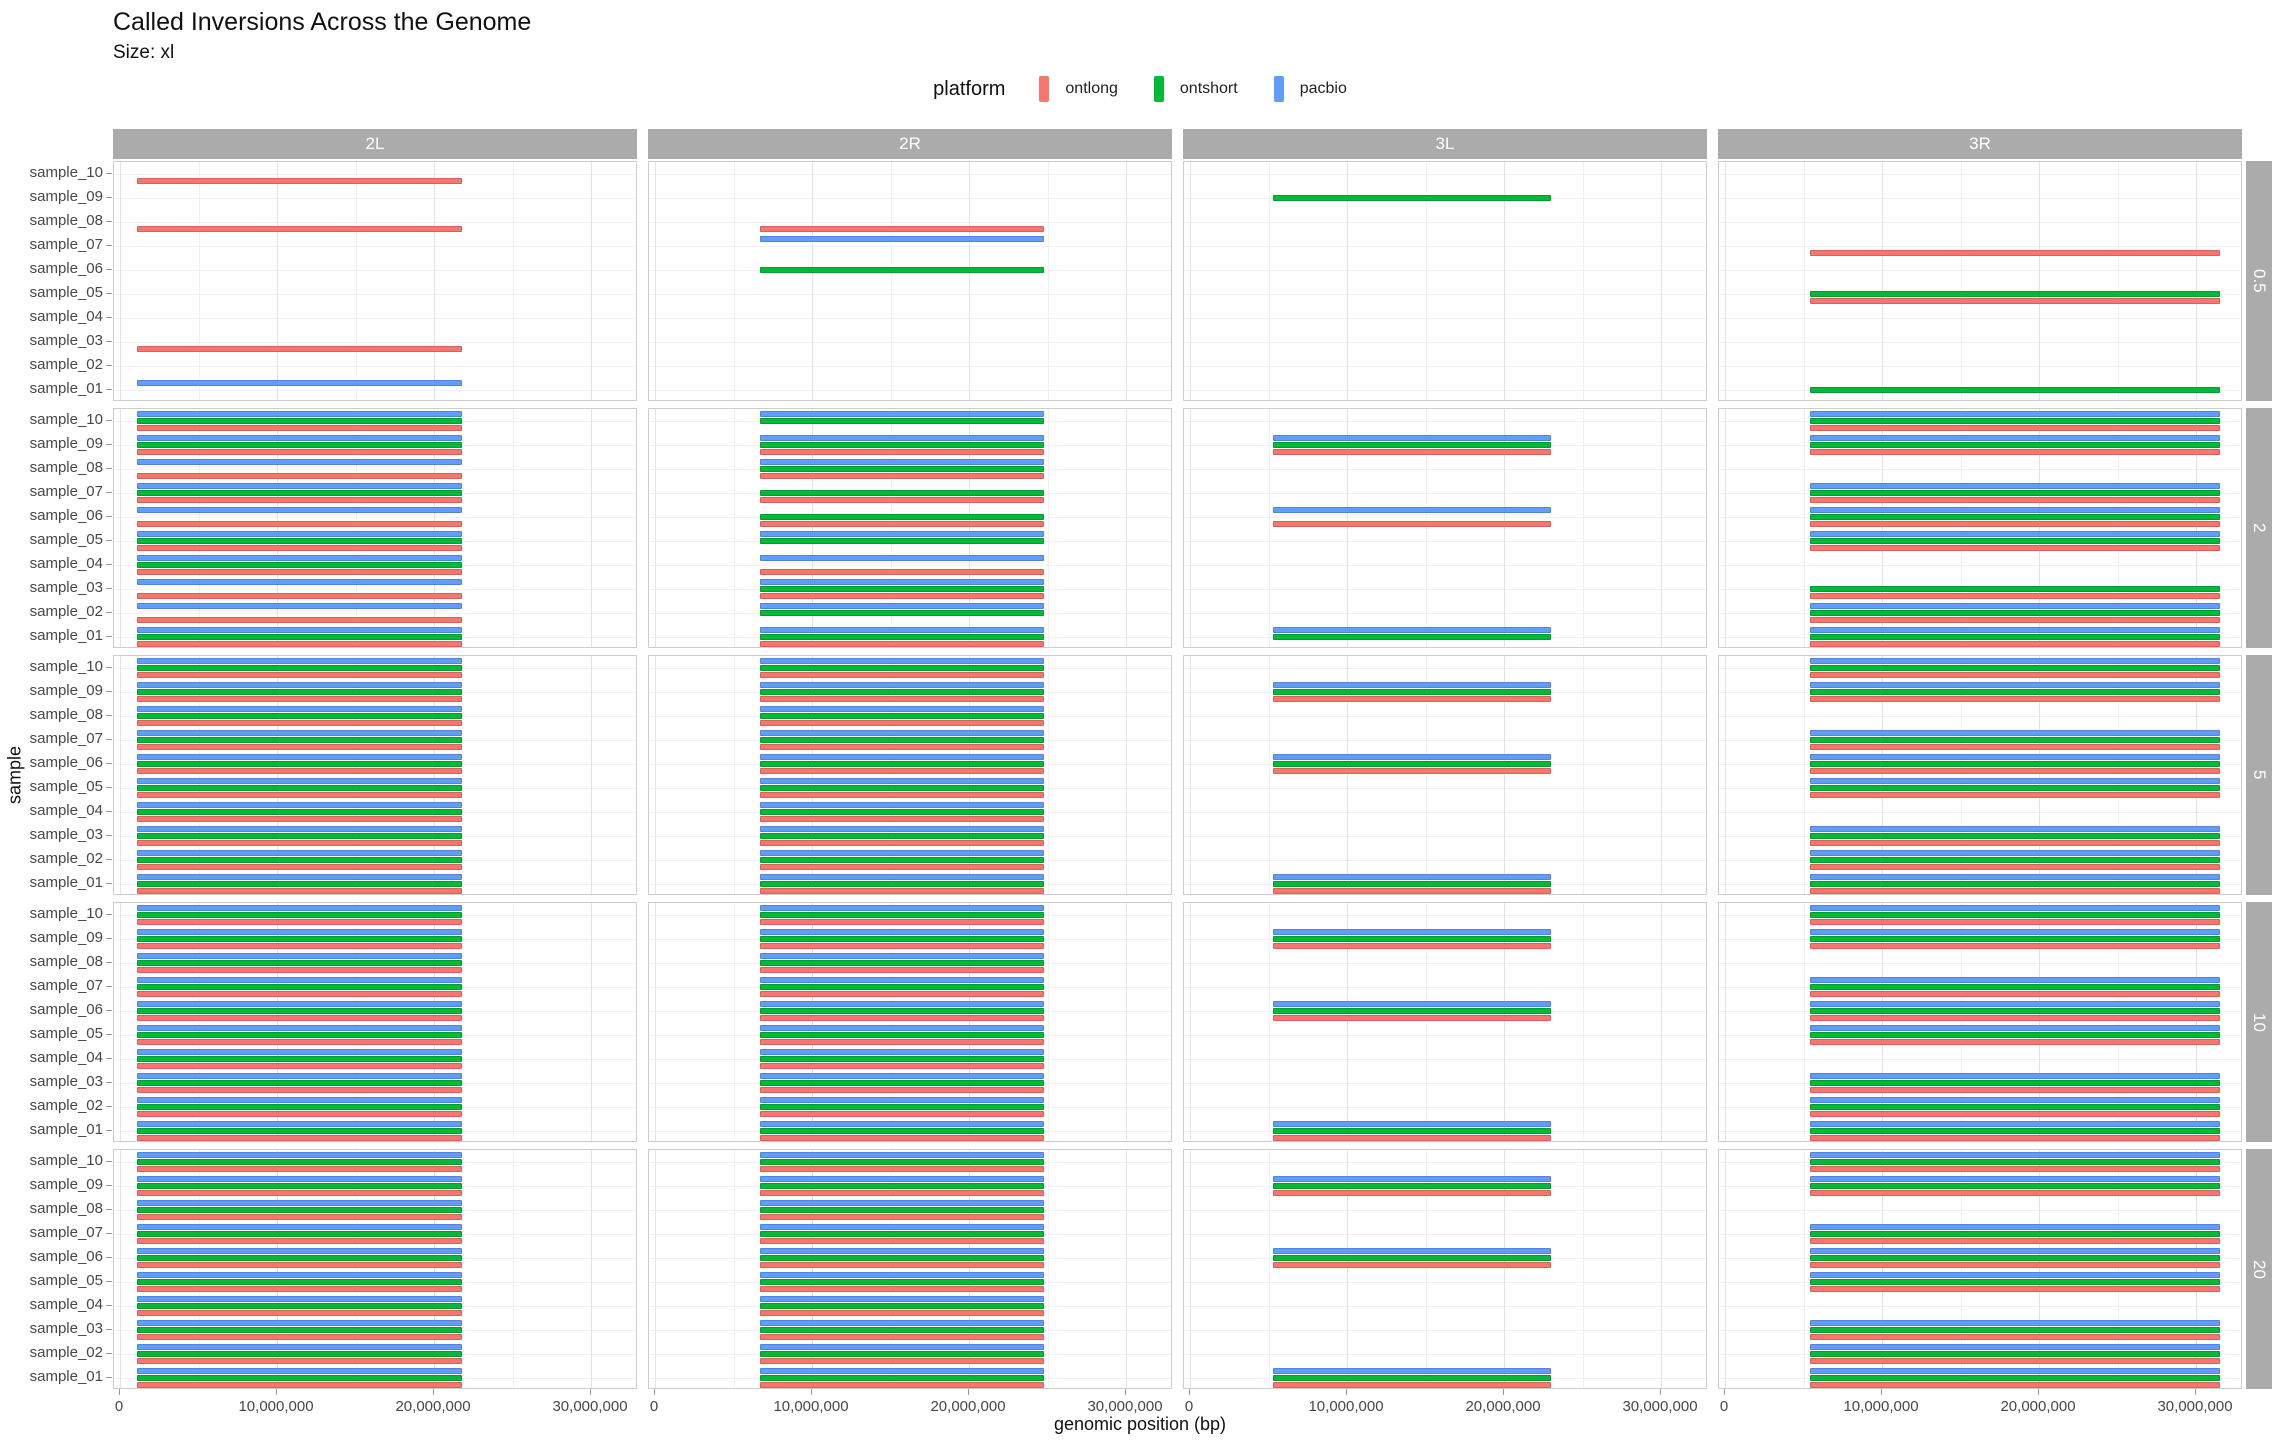 This screenshot has width=2280, height=1440. What do you see at coordinates (144, 52) in the screenshot?
I see `plot-subtitle: Size: xl` at bounding box center [144, 52].